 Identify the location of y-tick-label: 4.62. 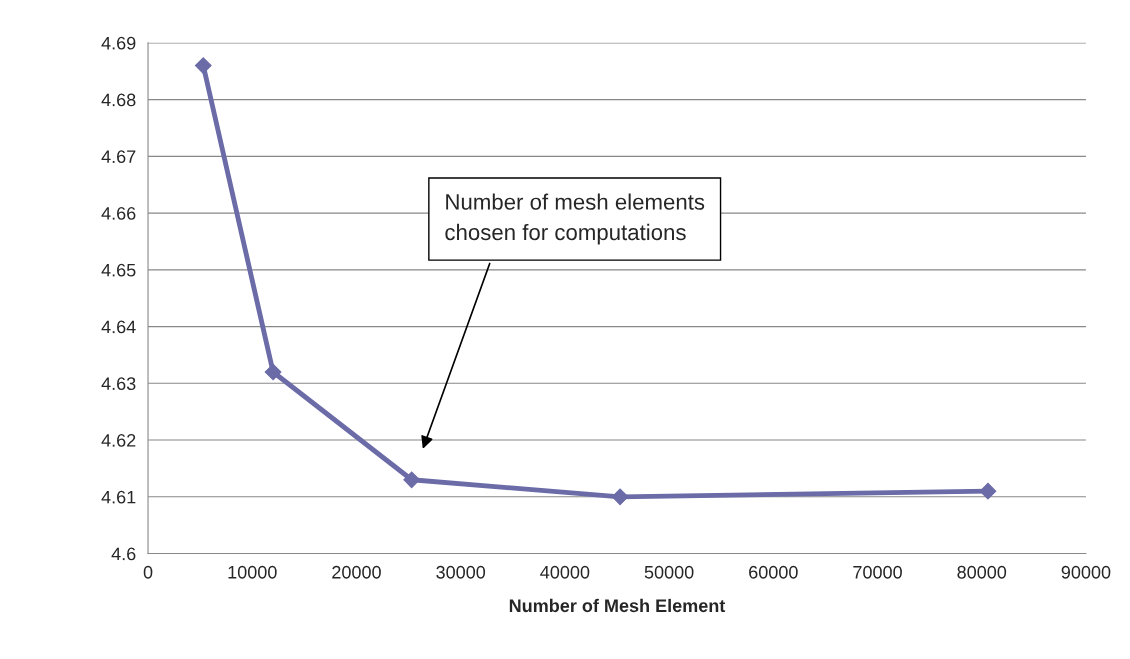
(118, 440).